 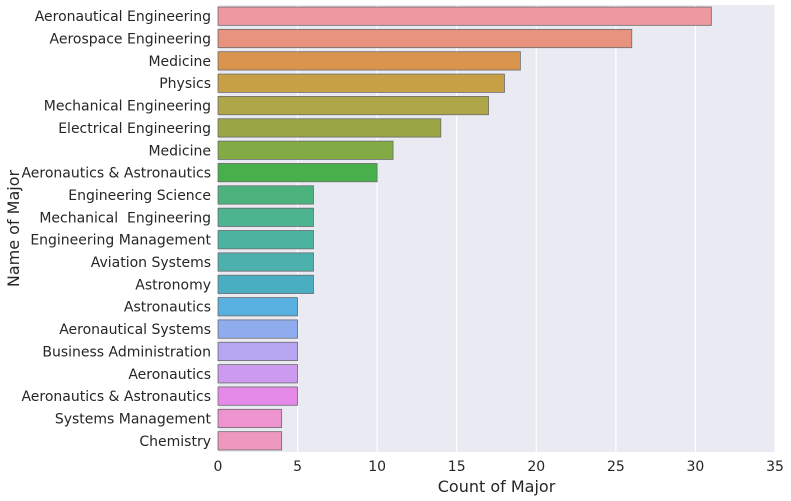 I want to click on y-tick-label: Aeronautics, so click(x=169, y=375).